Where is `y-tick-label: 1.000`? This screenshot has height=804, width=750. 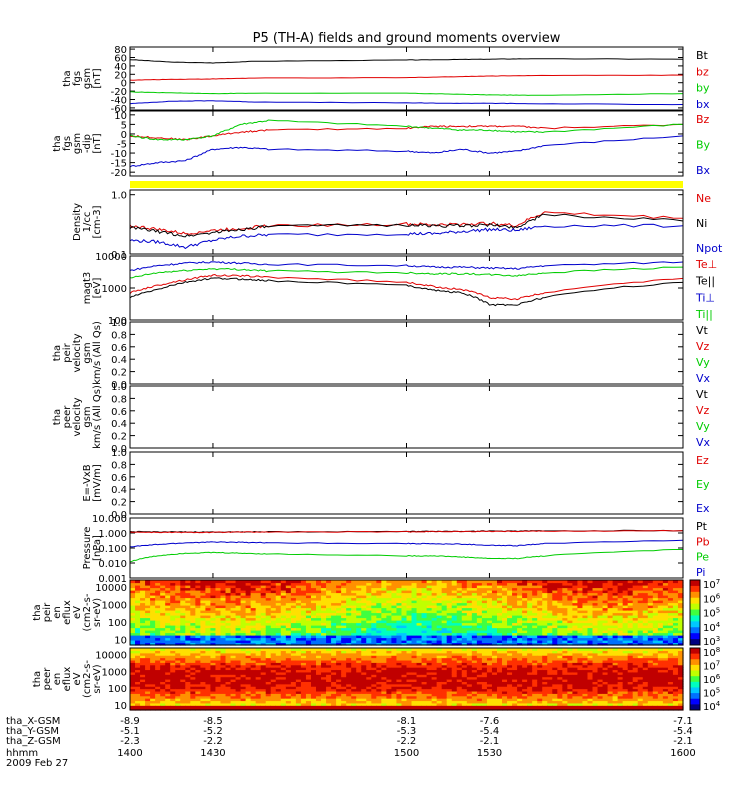
y-tick-label: 1.000 is located at coordinates (112, 534).